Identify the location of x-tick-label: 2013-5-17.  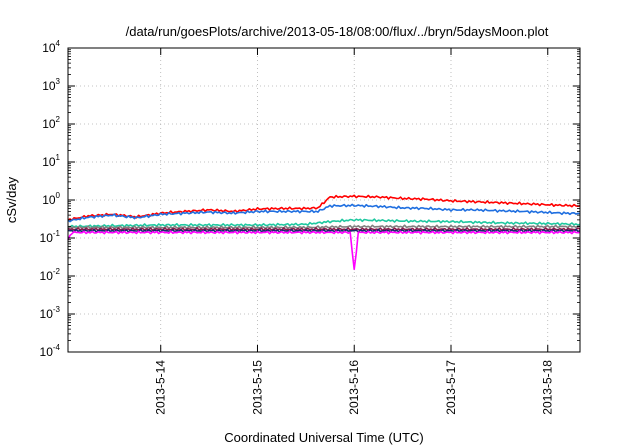
(451, 387).